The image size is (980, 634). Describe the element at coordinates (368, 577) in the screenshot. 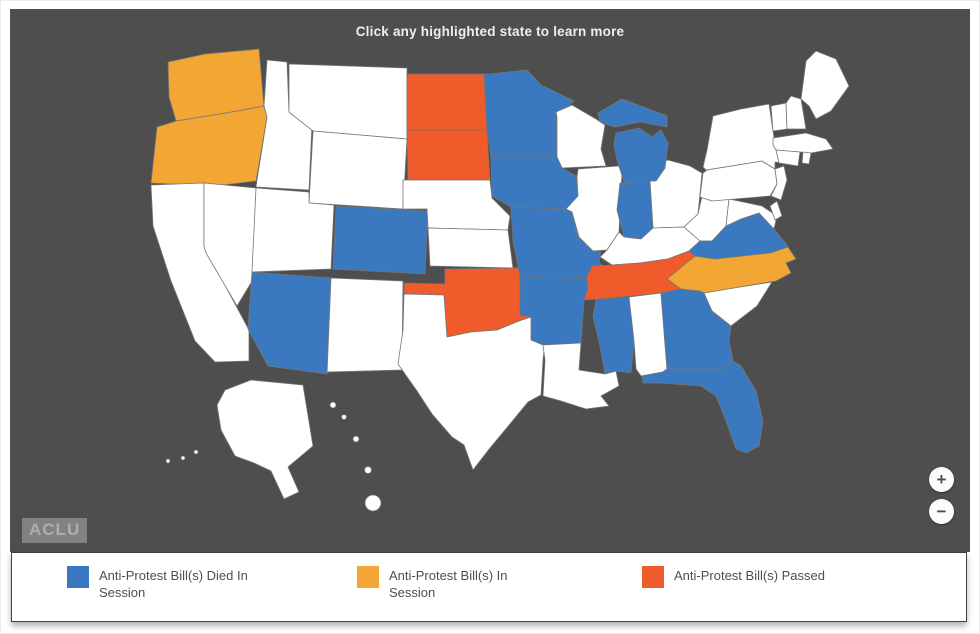

I see `legend-swatch-in-session` at that location.